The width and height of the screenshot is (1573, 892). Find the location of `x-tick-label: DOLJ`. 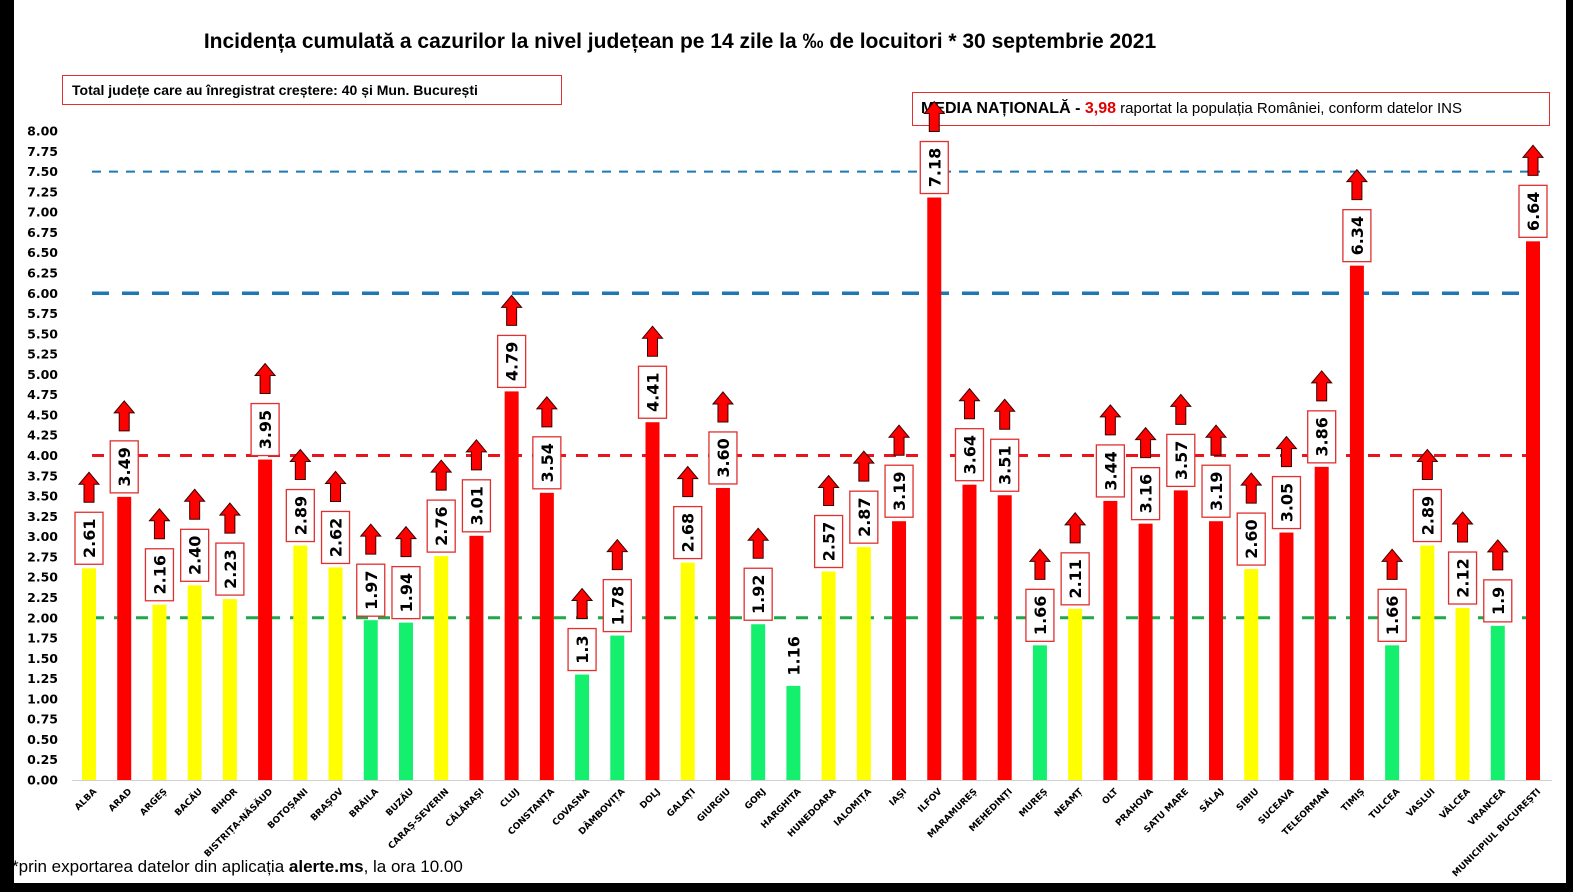

x-tick-label: DOLJ is located at coordinates (650, 799).